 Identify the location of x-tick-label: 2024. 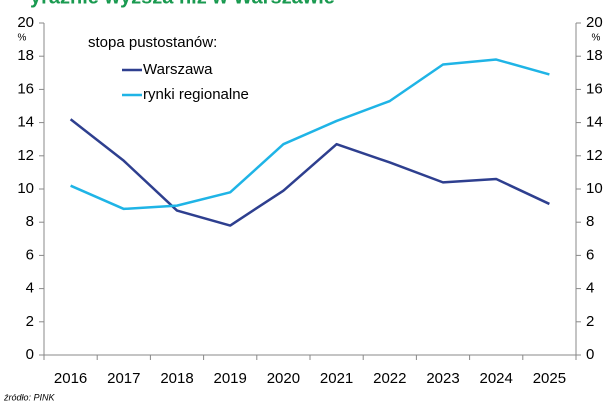
(496, 378).